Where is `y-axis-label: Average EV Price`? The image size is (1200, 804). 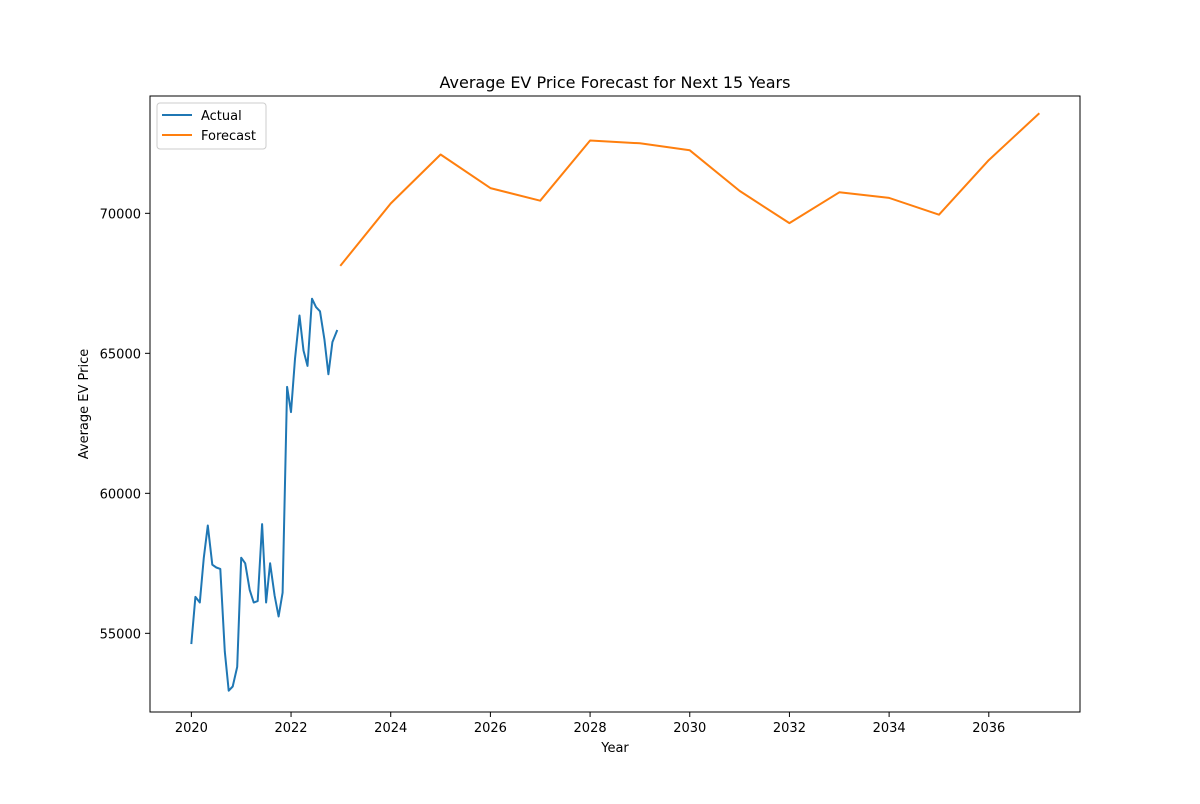 y-axis-label: Average EV Price is located at coordinates (84, 404).